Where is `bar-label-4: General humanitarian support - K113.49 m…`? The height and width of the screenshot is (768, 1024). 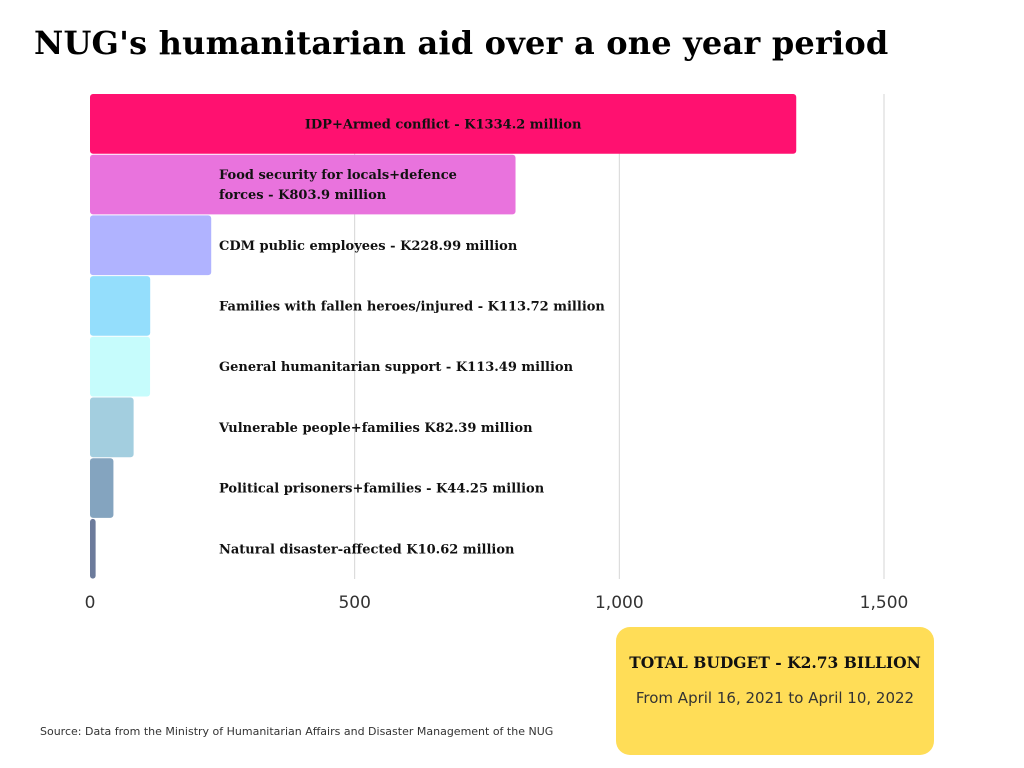 bar-label-4: General humanitarian support - K113.49 m… is located at coordinates (396, 367).